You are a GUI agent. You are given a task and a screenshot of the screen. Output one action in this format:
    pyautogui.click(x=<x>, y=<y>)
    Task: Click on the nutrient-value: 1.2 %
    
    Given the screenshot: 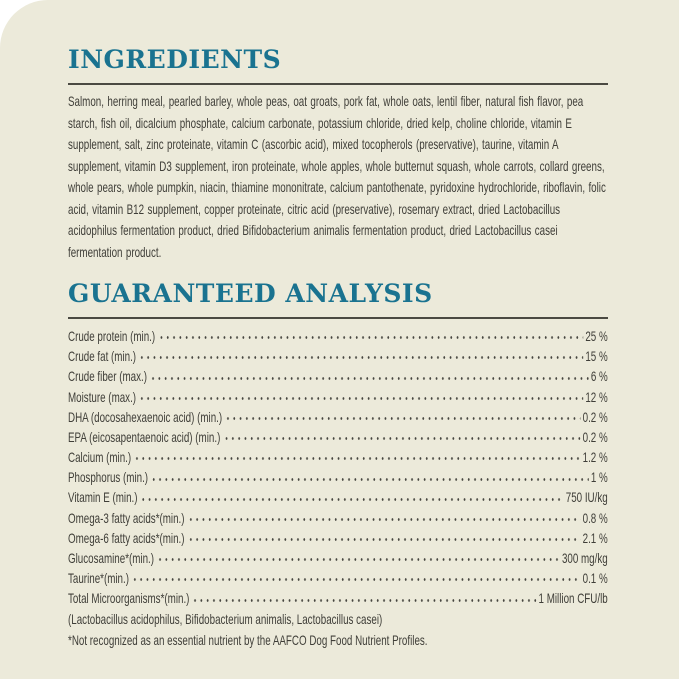 What is the action you would take?
    pyautogui.click(x=595, y=457)
    